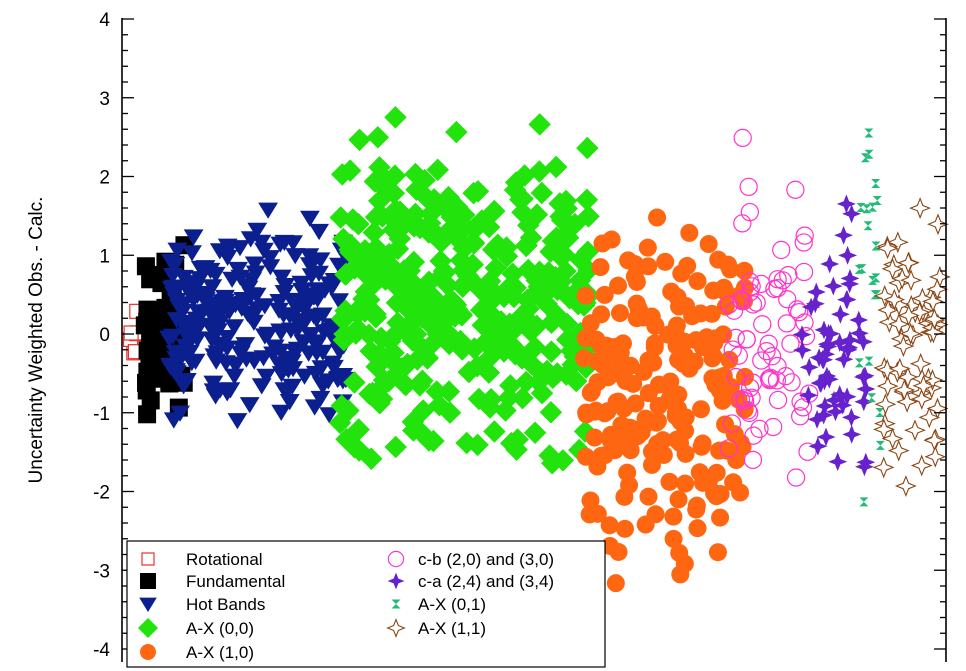 This screenshot has height=671, width=966. Describe the element at coordinates (366, 604) in the screenshot. I see `legend-box` at that location.